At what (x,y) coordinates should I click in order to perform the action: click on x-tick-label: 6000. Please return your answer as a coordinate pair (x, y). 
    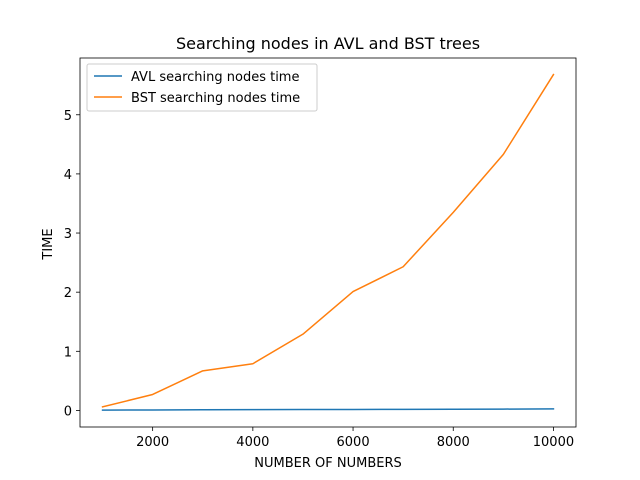
    Looking at the image, I should click on (353, 442).